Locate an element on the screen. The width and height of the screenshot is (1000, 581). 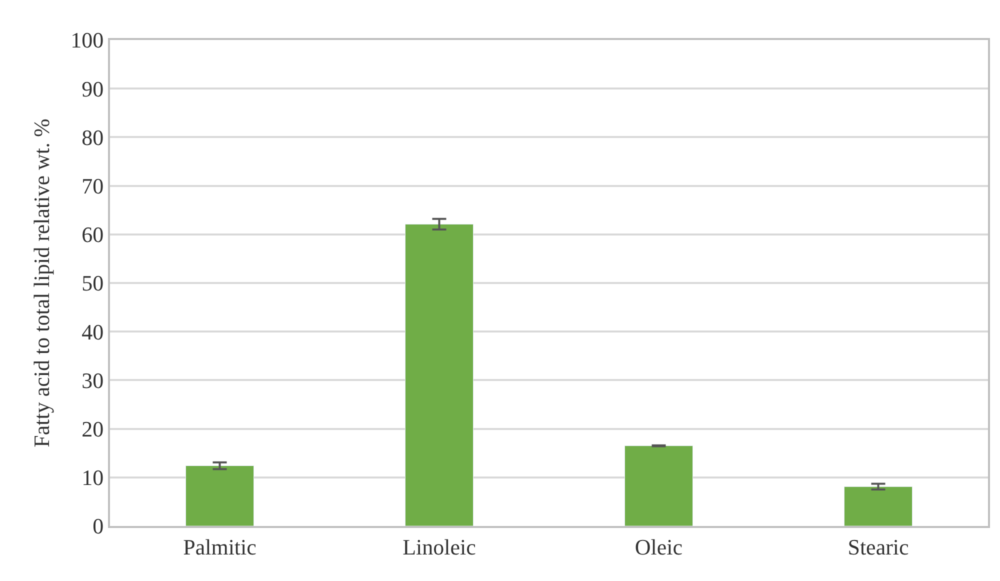
y-tick-label: 30 is located at coordinates (93, 380).